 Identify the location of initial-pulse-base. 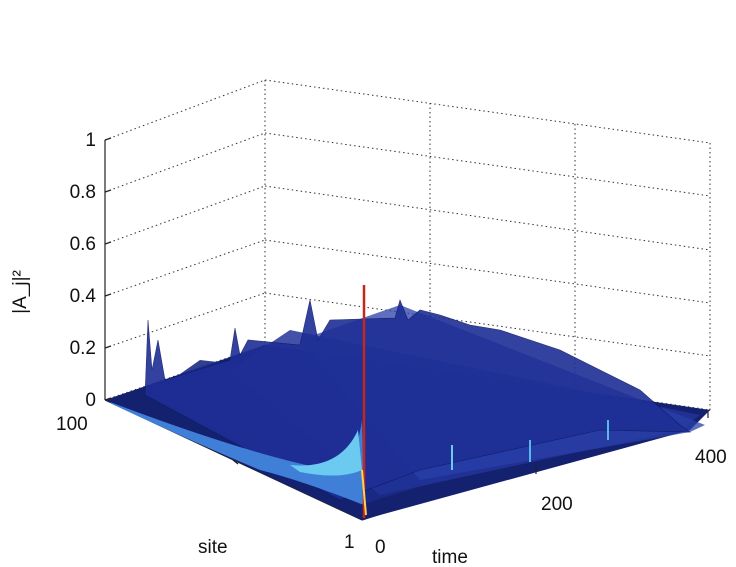
(364, 492).